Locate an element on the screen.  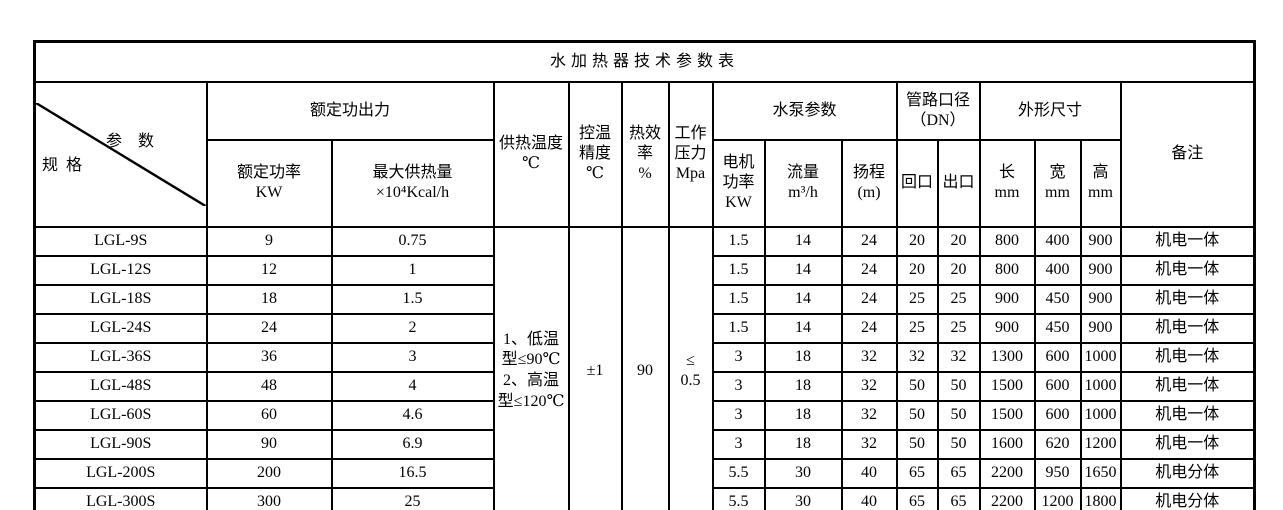
cell-rated-power: 48 is located at coordinates (269, 386).